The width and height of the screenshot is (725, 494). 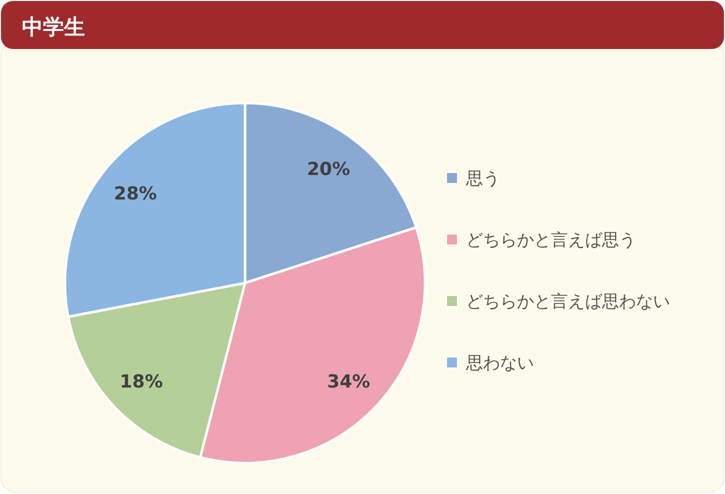 What do you see at coordinates (551, 240) in the screenshot?
I see `legend-label: どちらかと言えば思う` at bounding box center [551, 240].